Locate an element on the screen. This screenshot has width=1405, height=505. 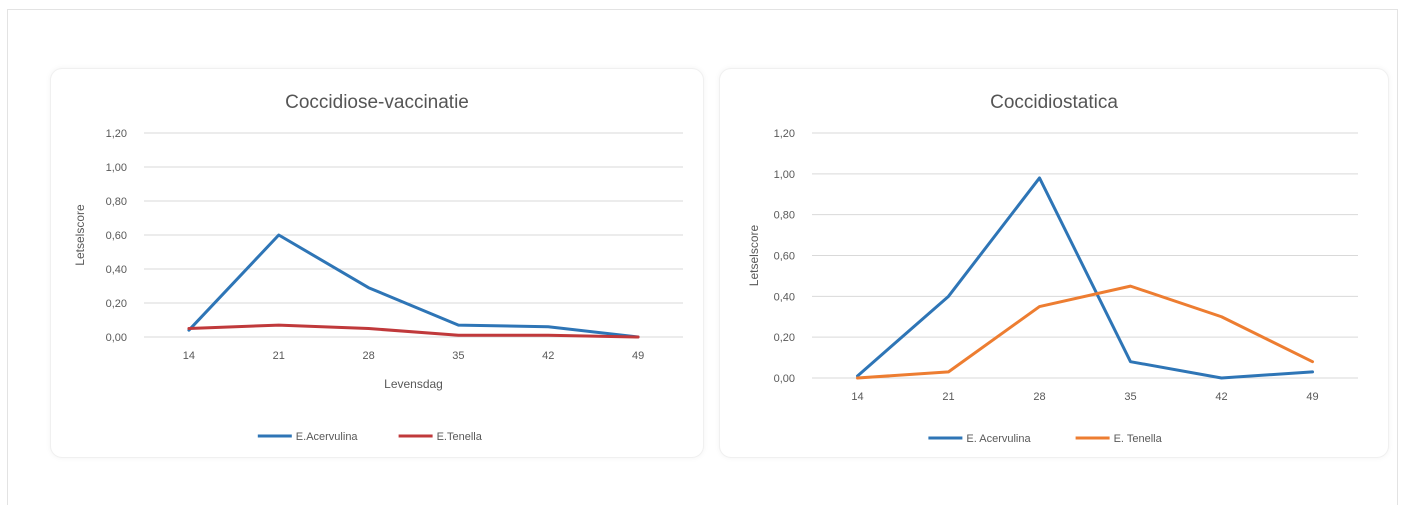
chart-title: Coccidiose-vaccinatie is located at coordinates (377, 102).